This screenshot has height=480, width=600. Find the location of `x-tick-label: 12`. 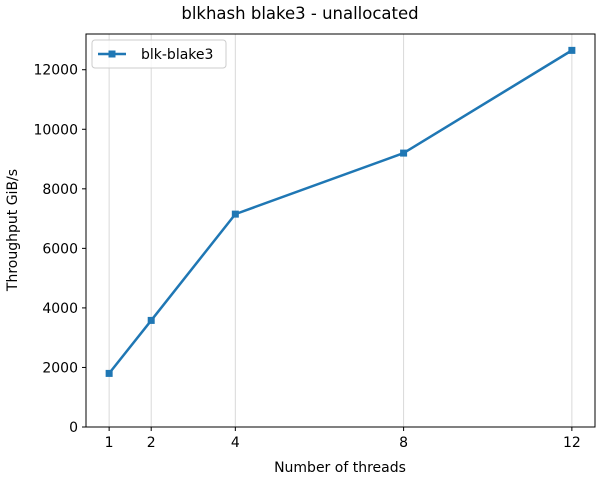

x-tick-label: 12 is located at coordinates (572, 443).